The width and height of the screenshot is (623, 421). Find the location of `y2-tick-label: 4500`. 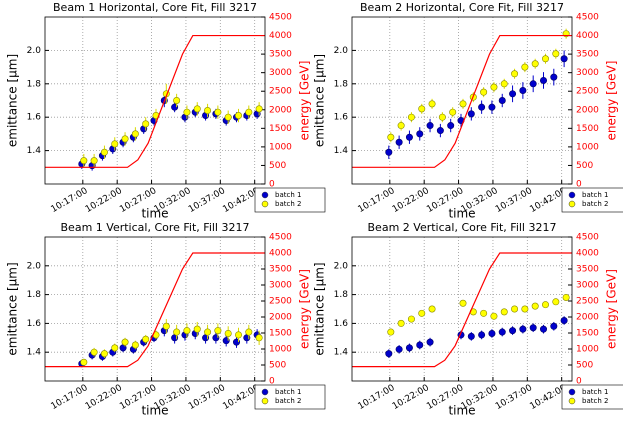

y2-tick-label: 4500 is located at coordinates (587, 18).